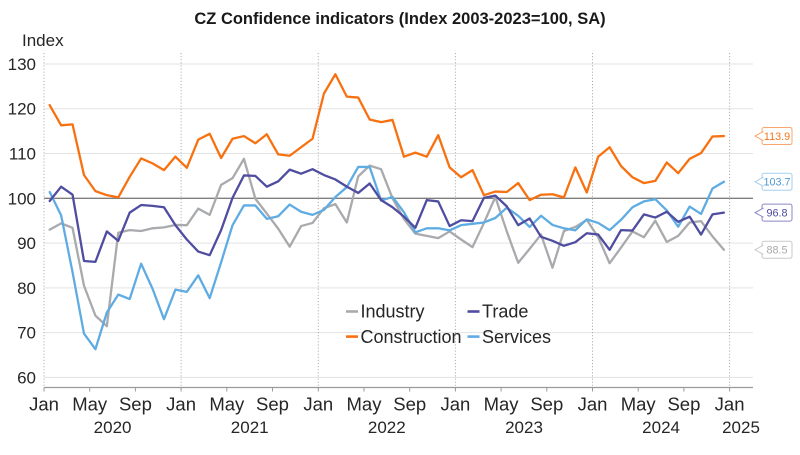 This screenshot has height=455, width=800. Describe the element at coordinates (22, 154) in the screenshot. I see `svg-text: 110` at that location.